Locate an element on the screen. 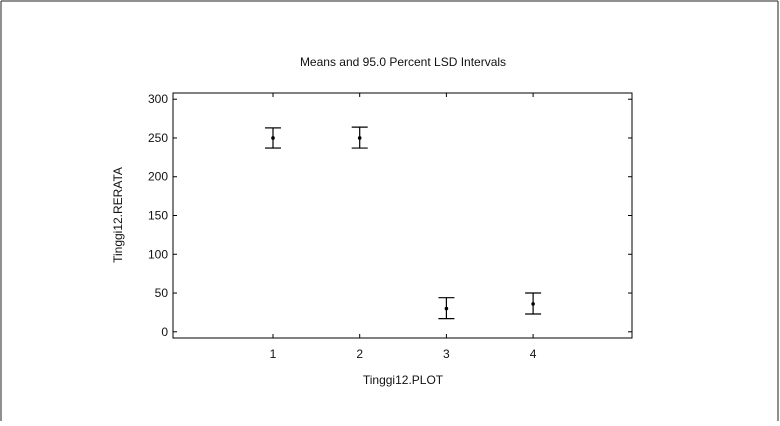 The height and width of the screenshot is (426, 780). x-tick-label: 3 is located at coordinates (446, 354).